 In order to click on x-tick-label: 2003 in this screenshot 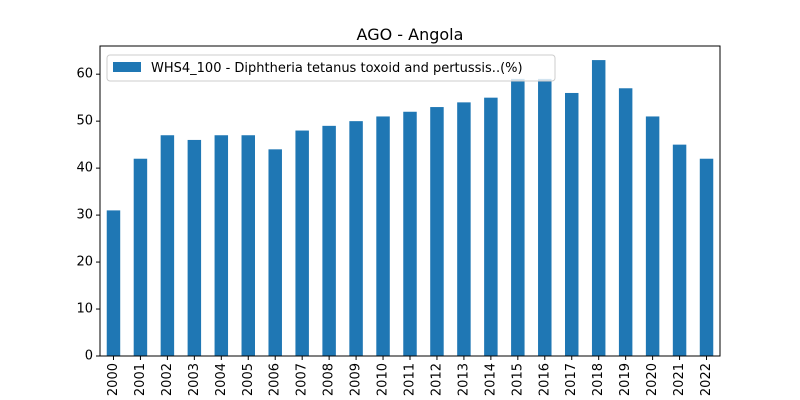, I will do `click(194, 379)`.